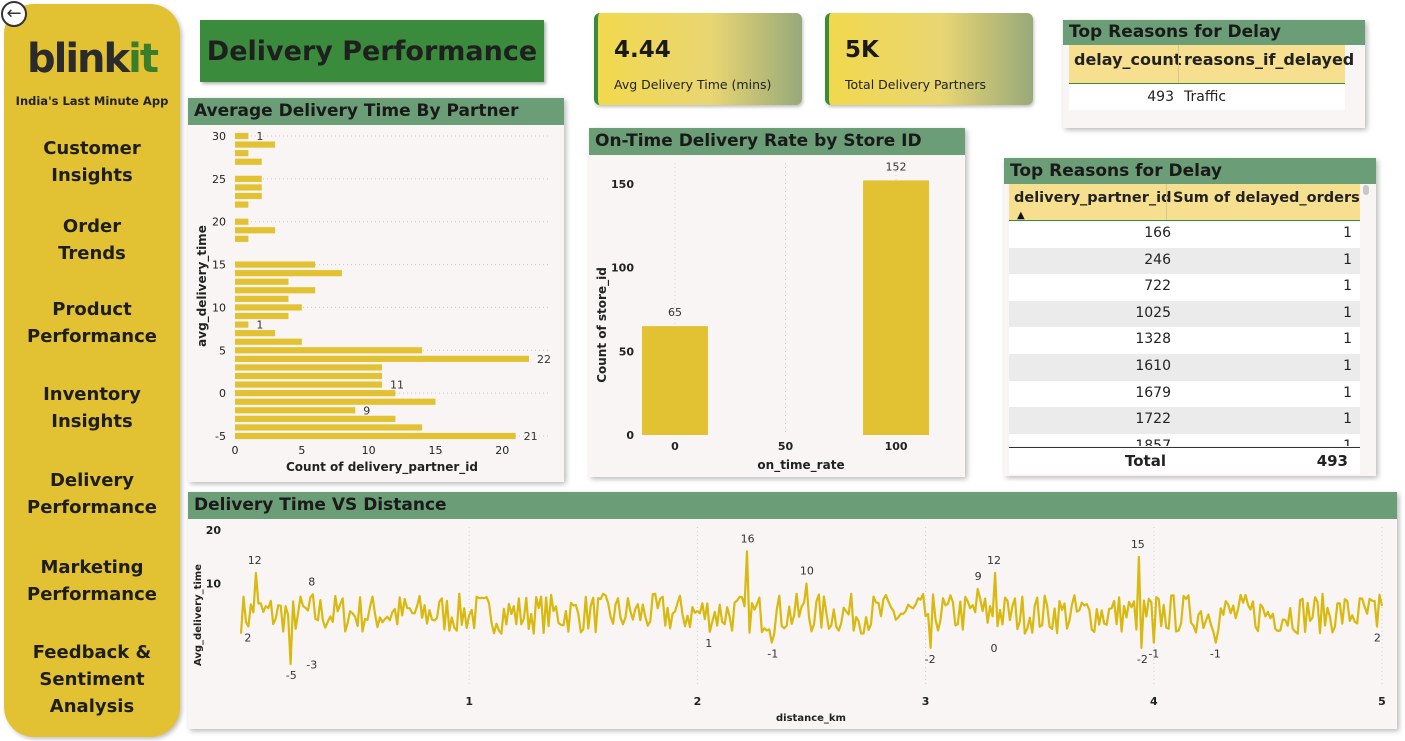 The height and width of the screenshot is (741, 1405). Describe the element at coordinates (1166, 204) in the screenshot. I see `column-divider` at that location.